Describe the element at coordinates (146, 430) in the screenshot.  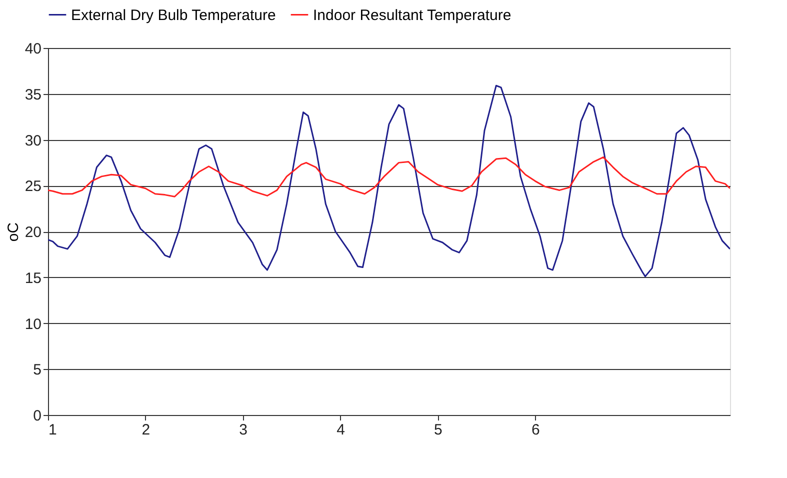
I see `x-tick-label: 2` at that location.